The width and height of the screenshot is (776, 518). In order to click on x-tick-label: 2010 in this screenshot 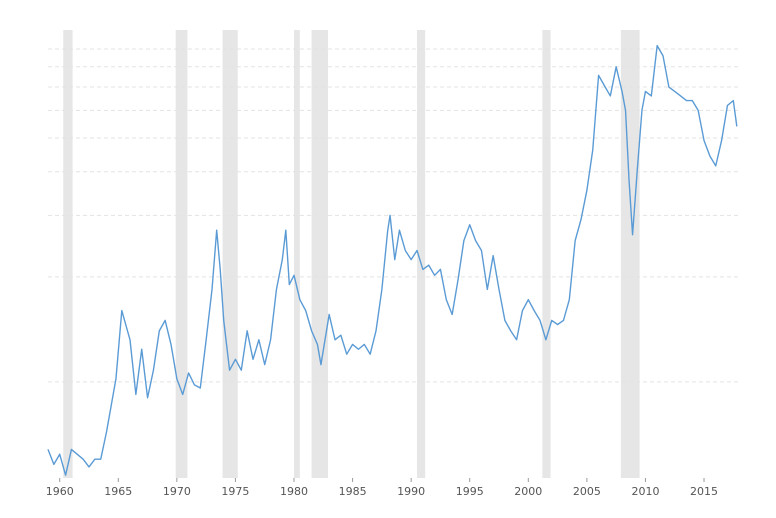, I will do `click(645, 491)`.